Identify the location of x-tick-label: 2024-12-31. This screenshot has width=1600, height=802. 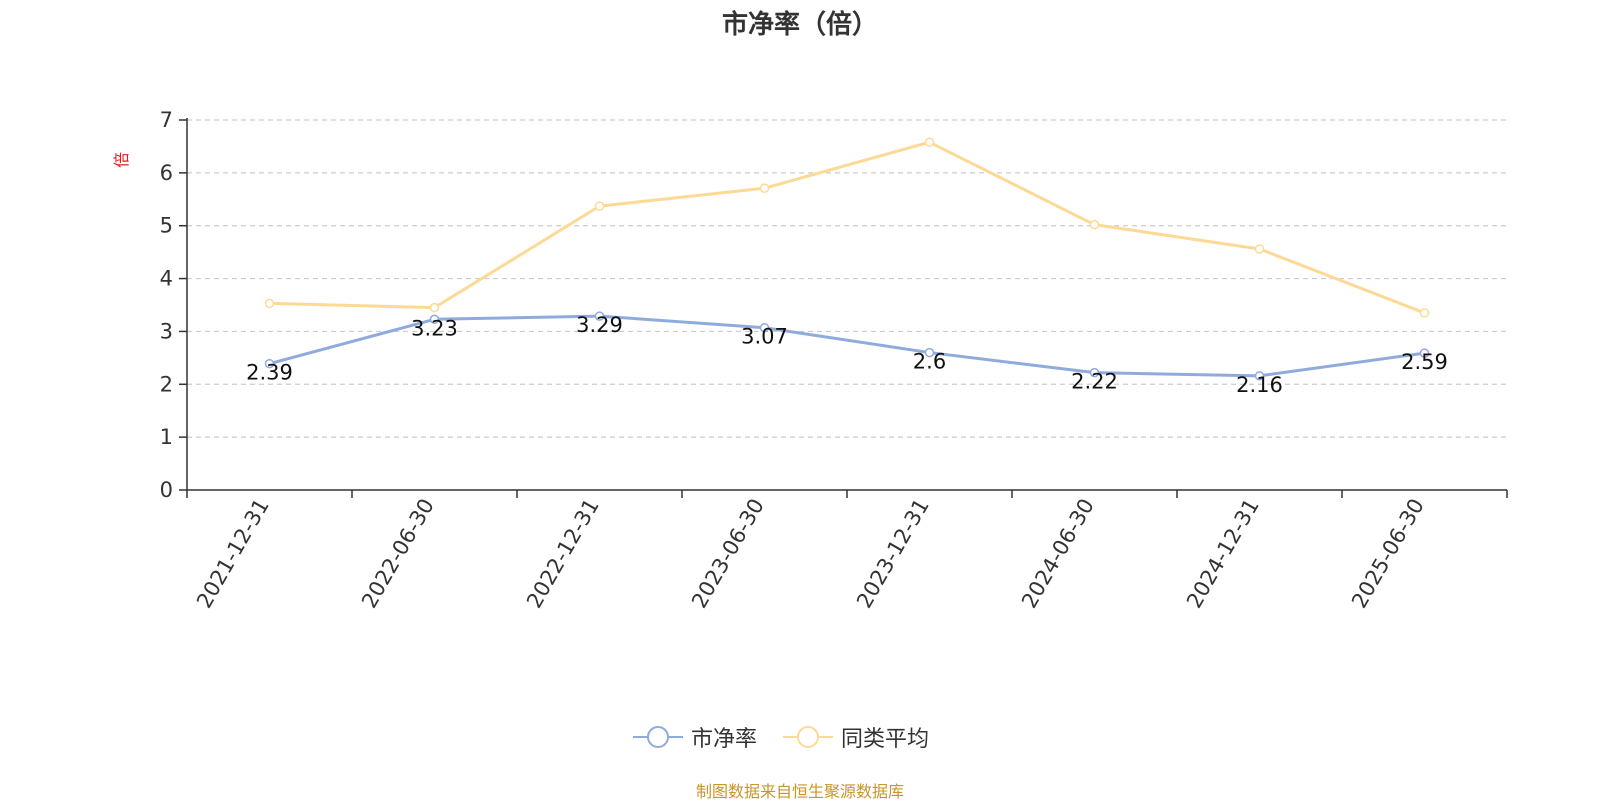
(1223, 554).